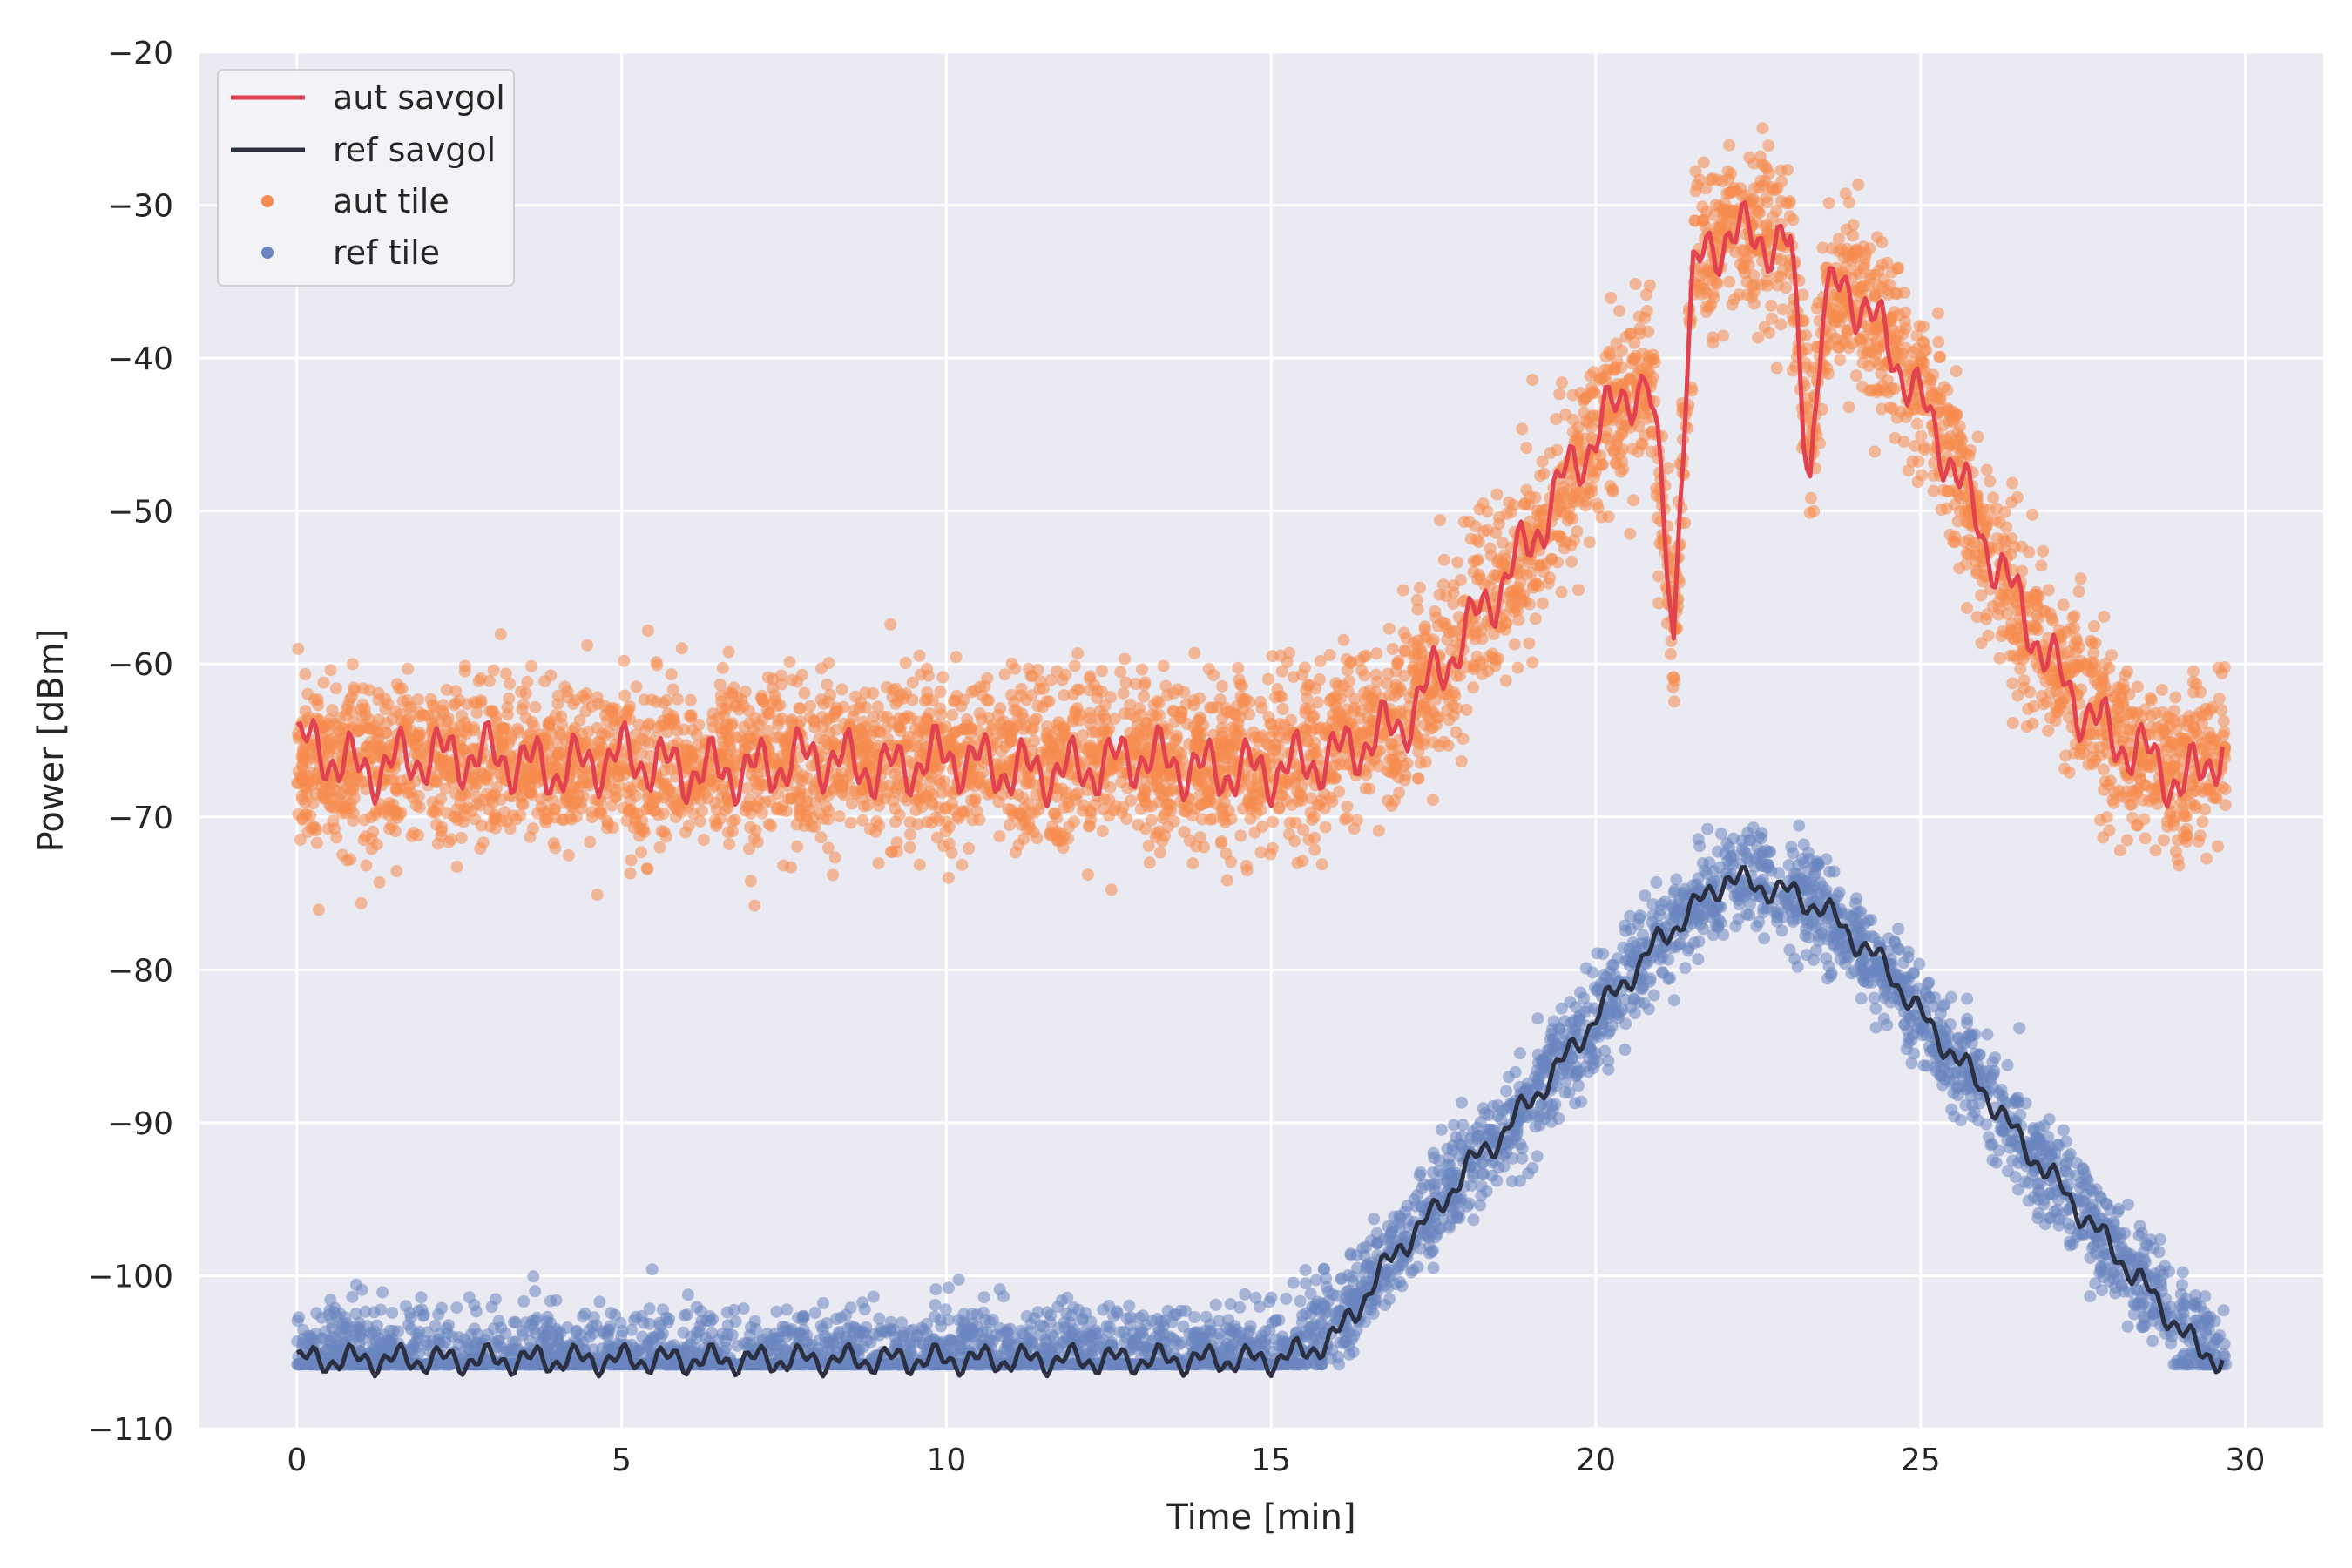 This screenshot has height=1568, width=2352. Describe the element at coordinates (140, 359) in the screenshot. I see `y-tick-label: −40` at that location.